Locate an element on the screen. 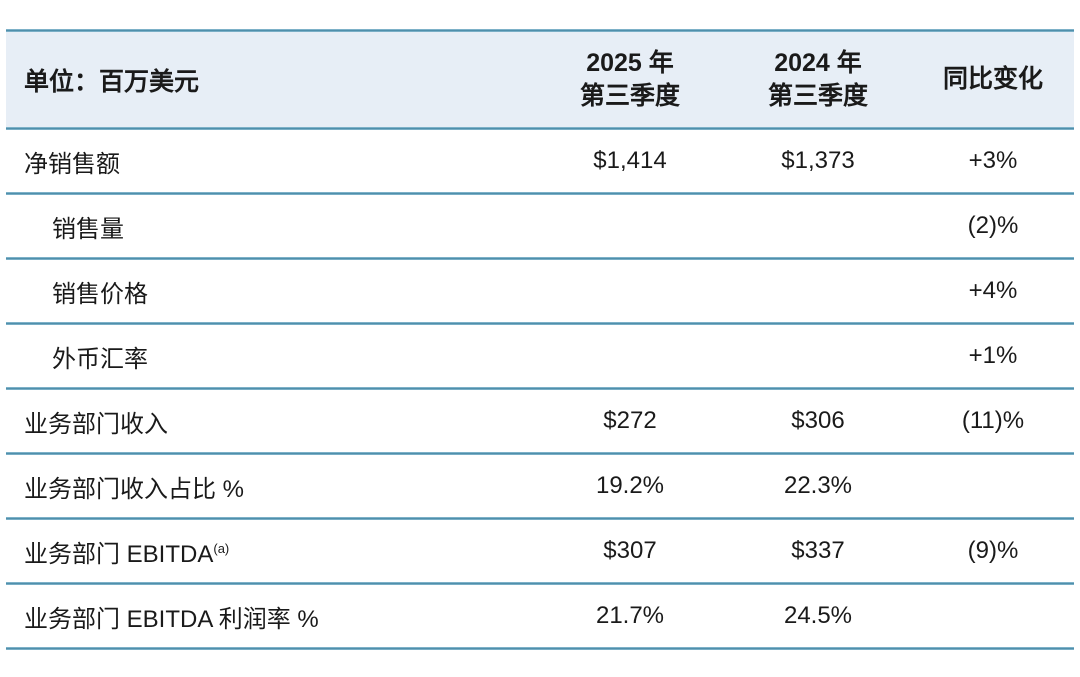 The height and width of the screenshot is (677, 1080). table-row-segment-income: 业务部门收入 $272 $306 (11)% is located at coordinates (540, 421).